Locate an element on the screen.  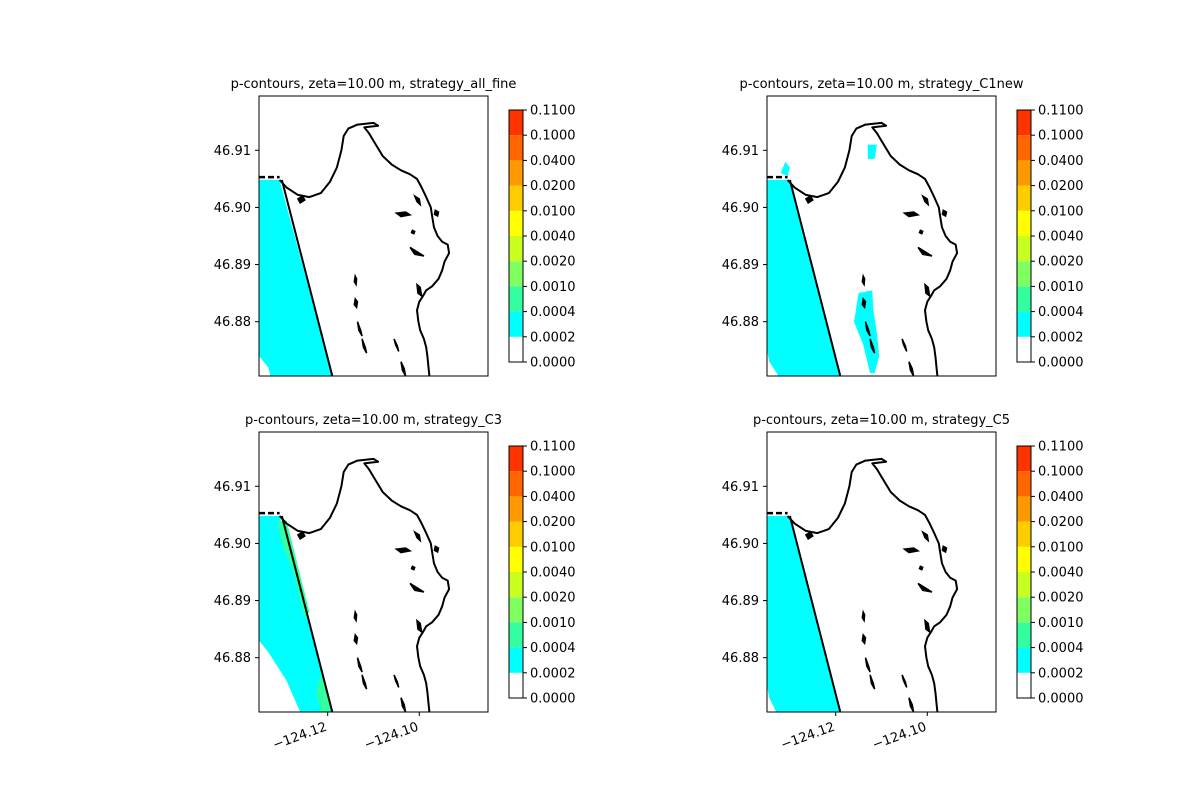
colorbar-tick-label: 0.1000 is located at coordinates (1061, 136).